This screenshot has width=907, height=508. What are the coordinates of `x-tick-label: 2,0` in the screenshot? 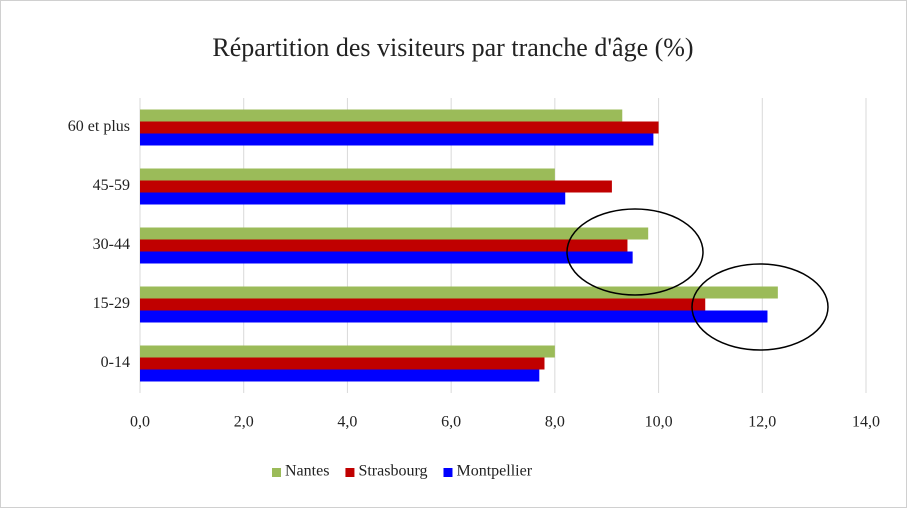 It's located at (244, 422).